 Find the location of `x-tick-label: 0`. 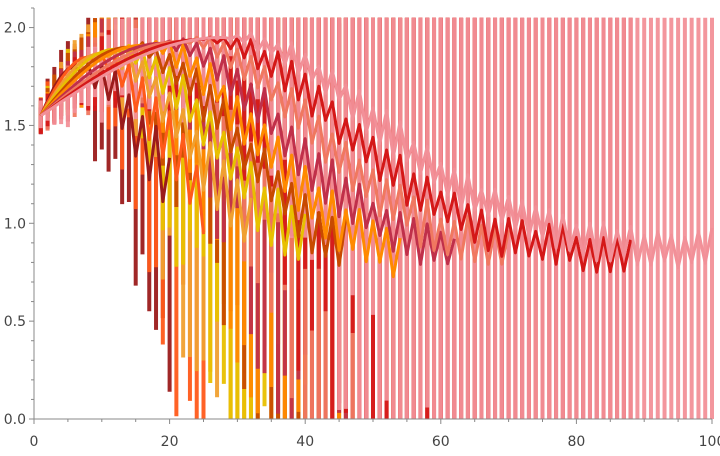

x-tick-label: 0 is located at coordinates (34, 442).